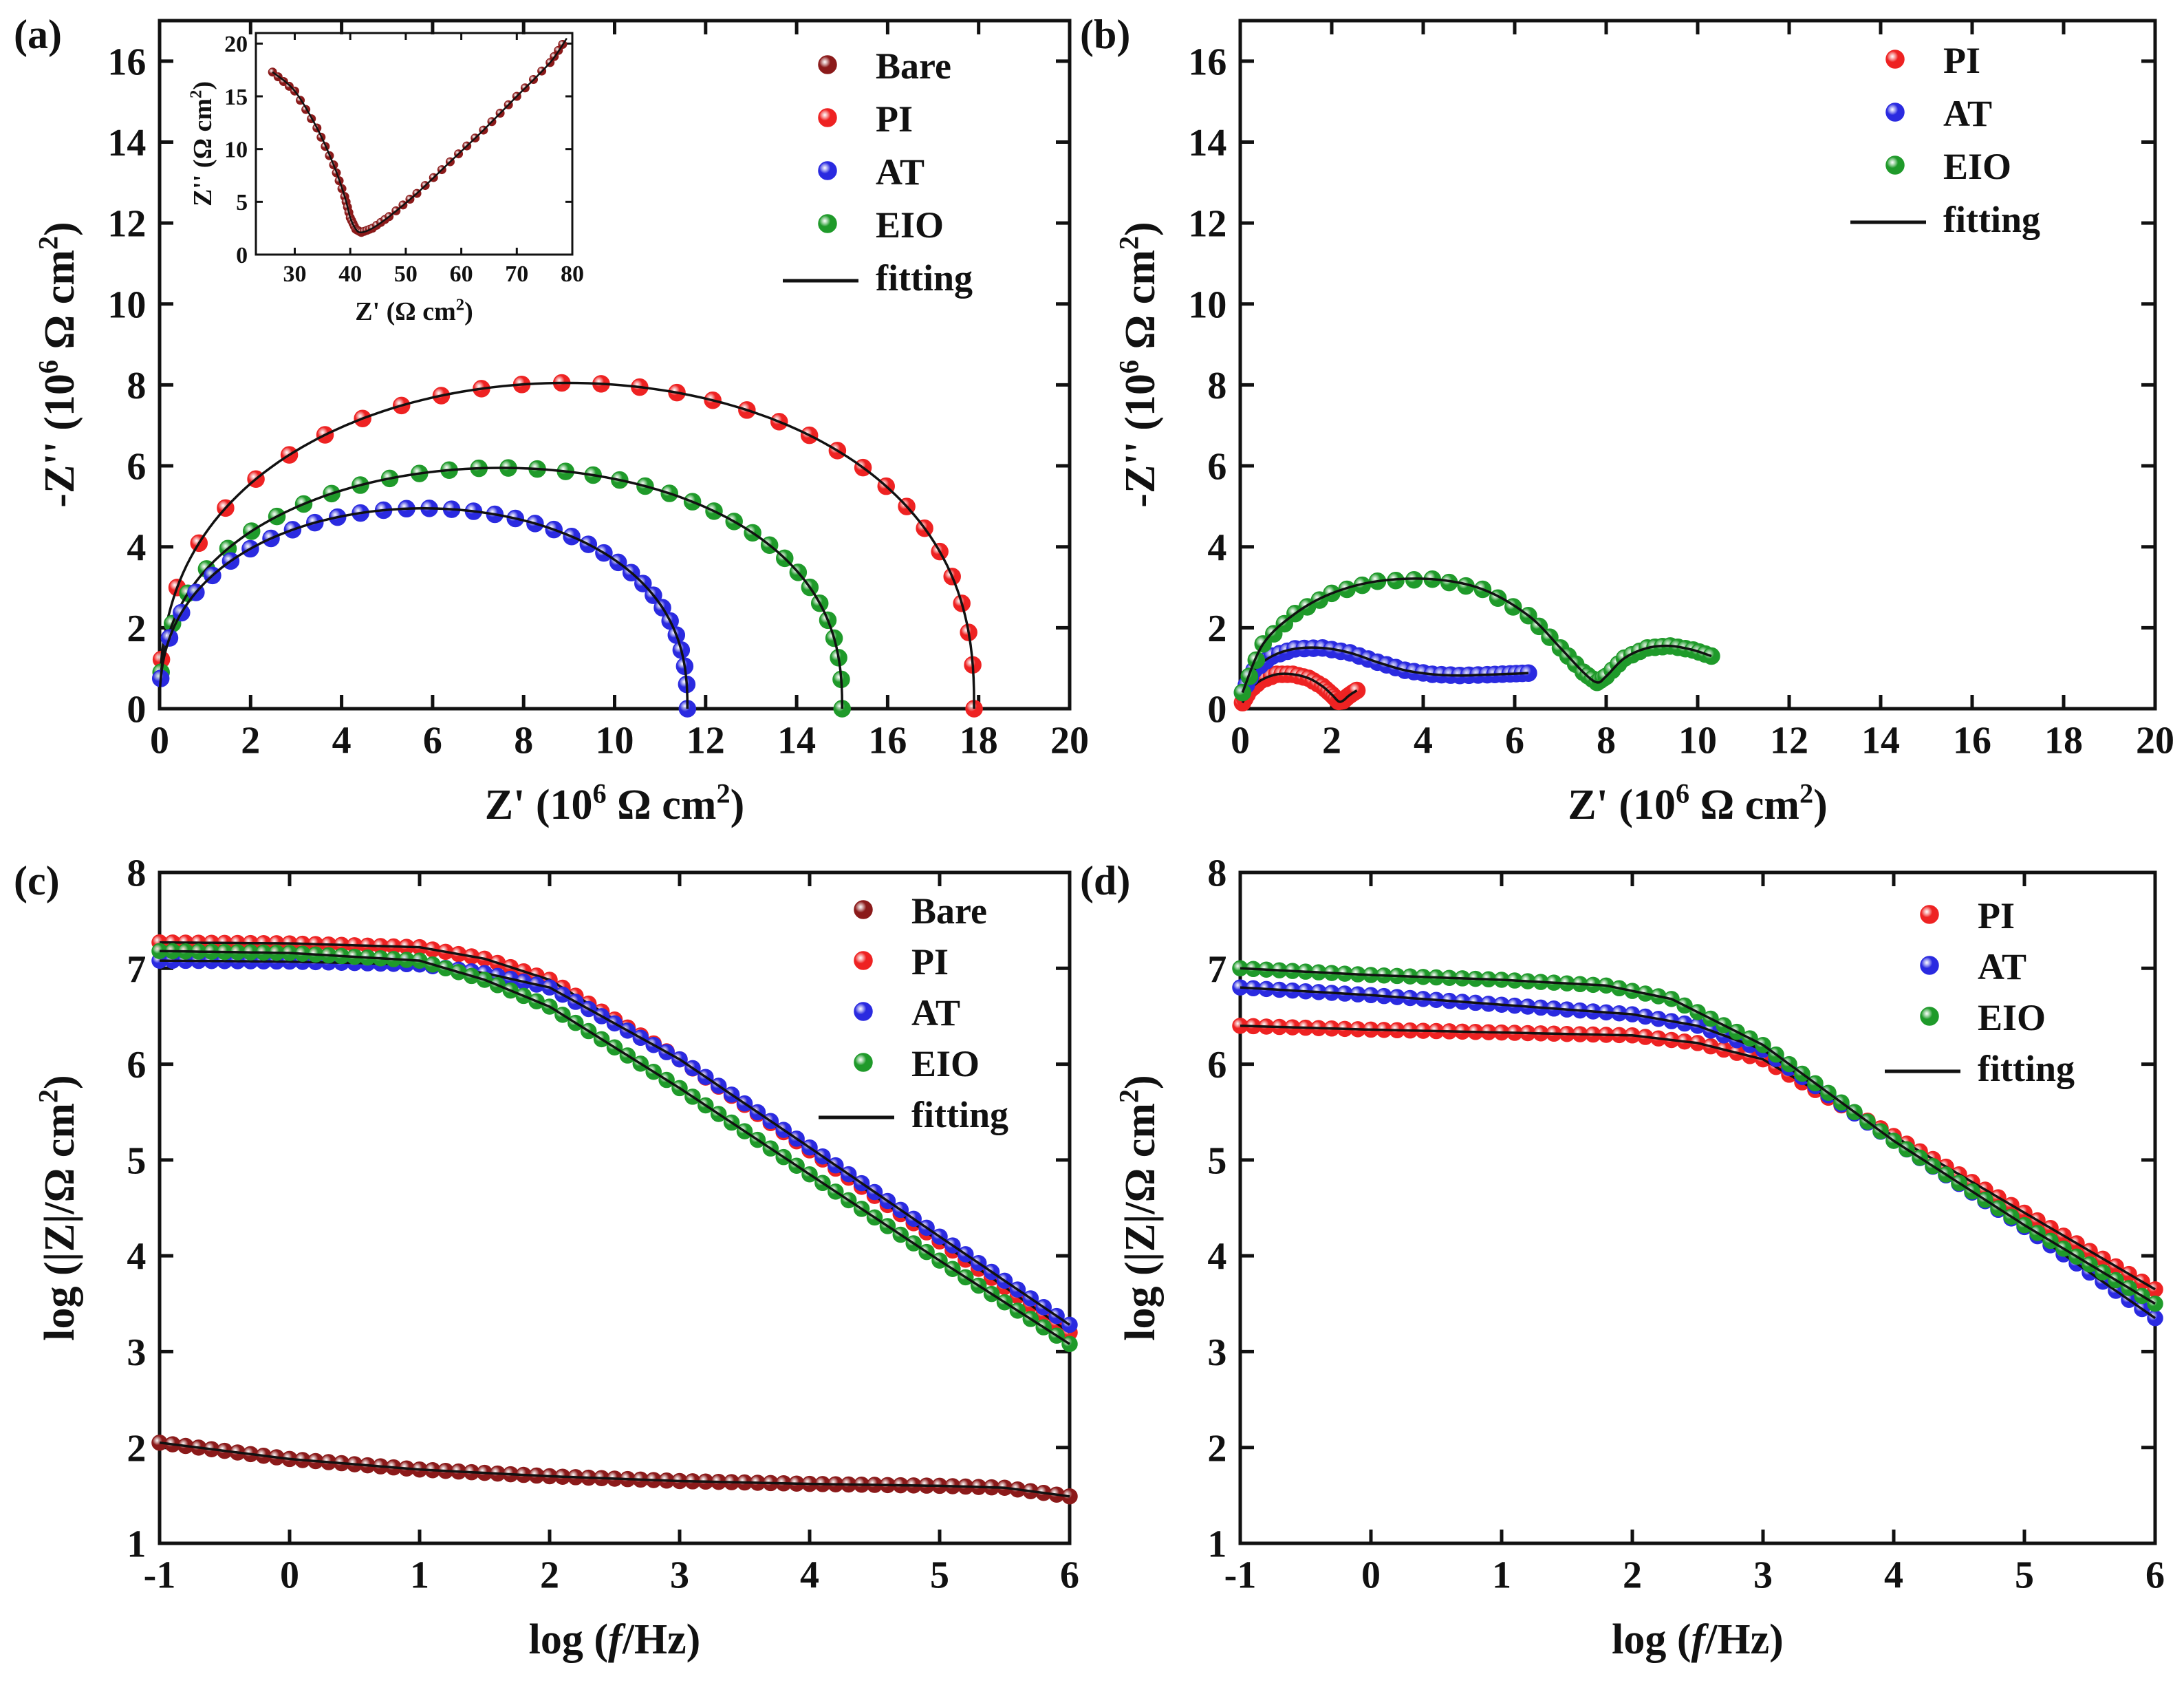 The image size is (2184, 1683). Describe the element at coordinates (461, 274) in the screenshot. I see `x-tick-label: 60` at that location.